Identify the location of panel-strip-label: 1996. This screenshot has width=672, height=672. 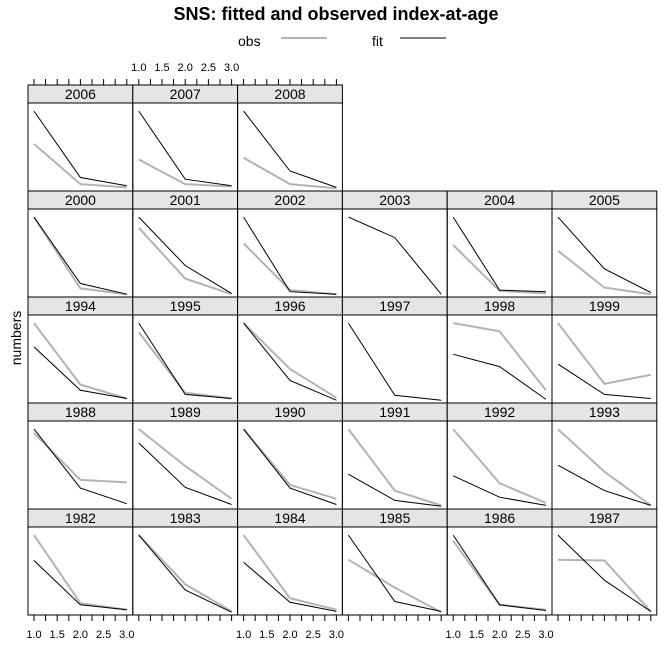
(289, 306).